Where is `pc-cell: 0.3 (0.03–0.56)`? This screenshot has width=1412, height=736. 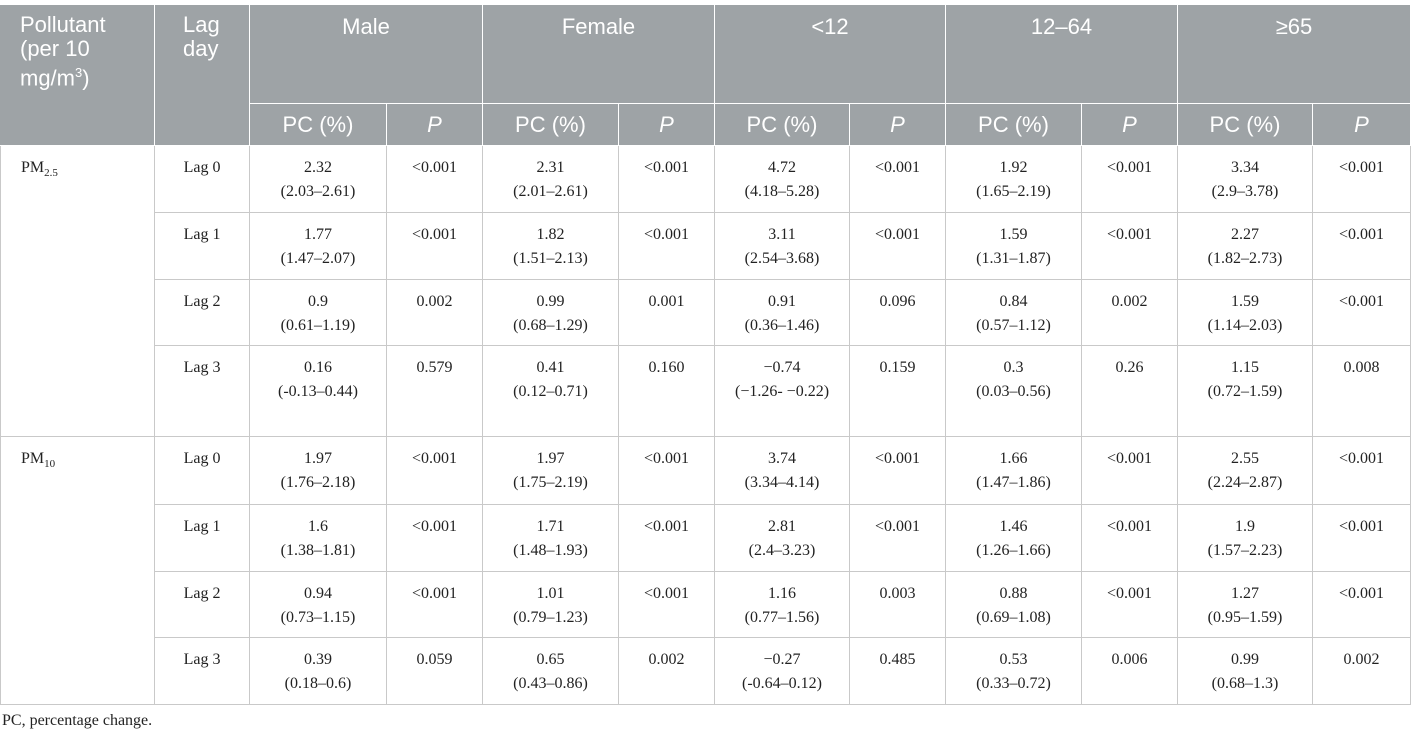
pc-cell: 0.3 (0.03–0.56) is located at coordinates (1014, 391).